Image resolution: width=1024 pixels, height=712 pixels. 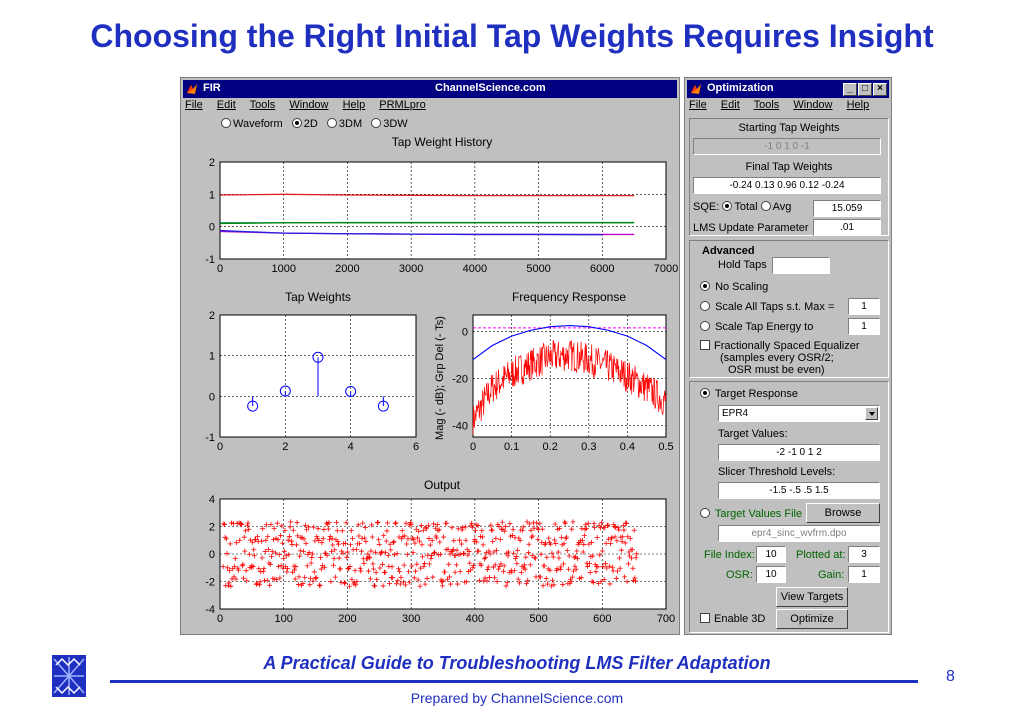 I want to click on file-index-field: 10, so click(x=771, y=554).